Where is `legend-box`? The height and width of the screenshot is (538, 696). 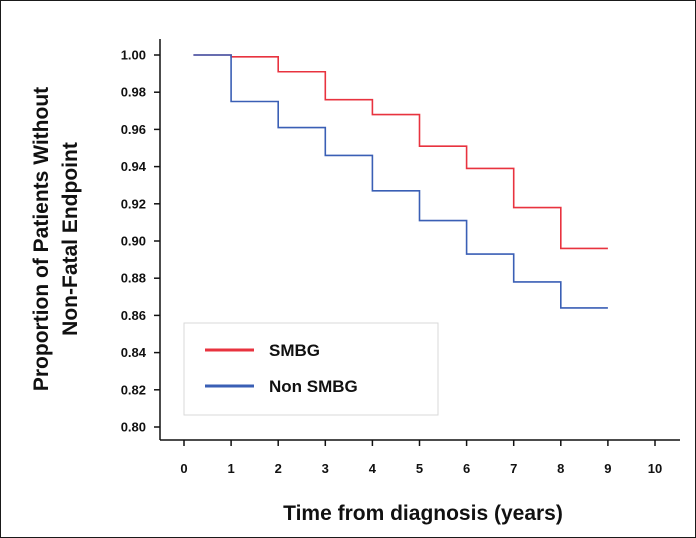 legend-box is located at coordinates (311, 369).